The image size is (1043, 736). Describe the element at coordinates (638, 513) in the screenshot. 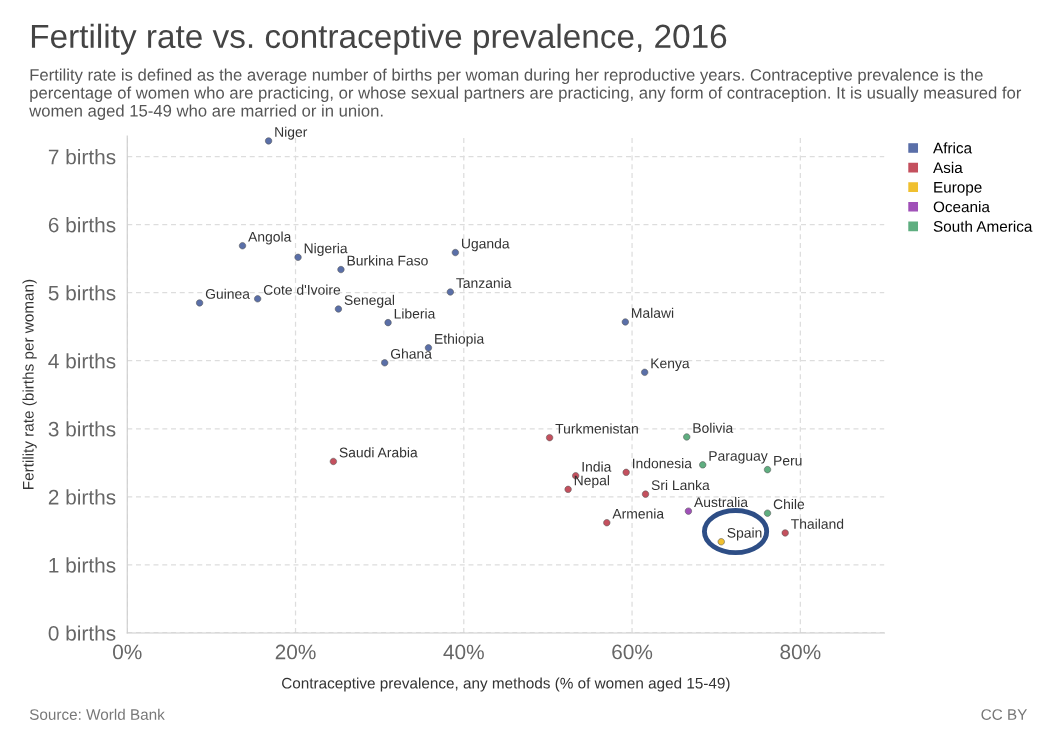

I see `annotation: Armenia` at that location.